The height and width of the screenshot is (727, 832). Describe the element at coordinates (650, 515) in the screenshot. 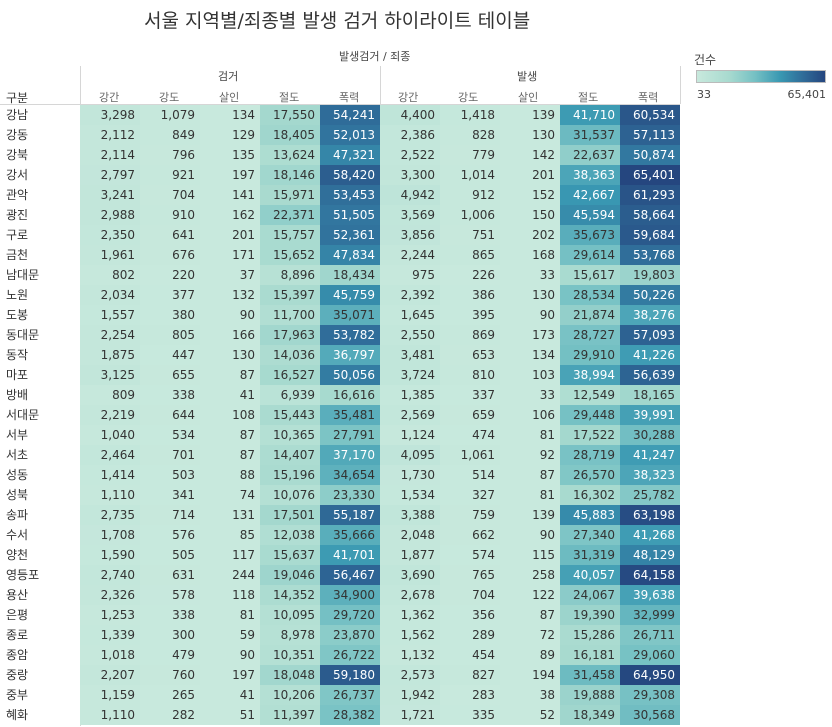

I see `cell-occurrence-violence: 63,198` at that location.